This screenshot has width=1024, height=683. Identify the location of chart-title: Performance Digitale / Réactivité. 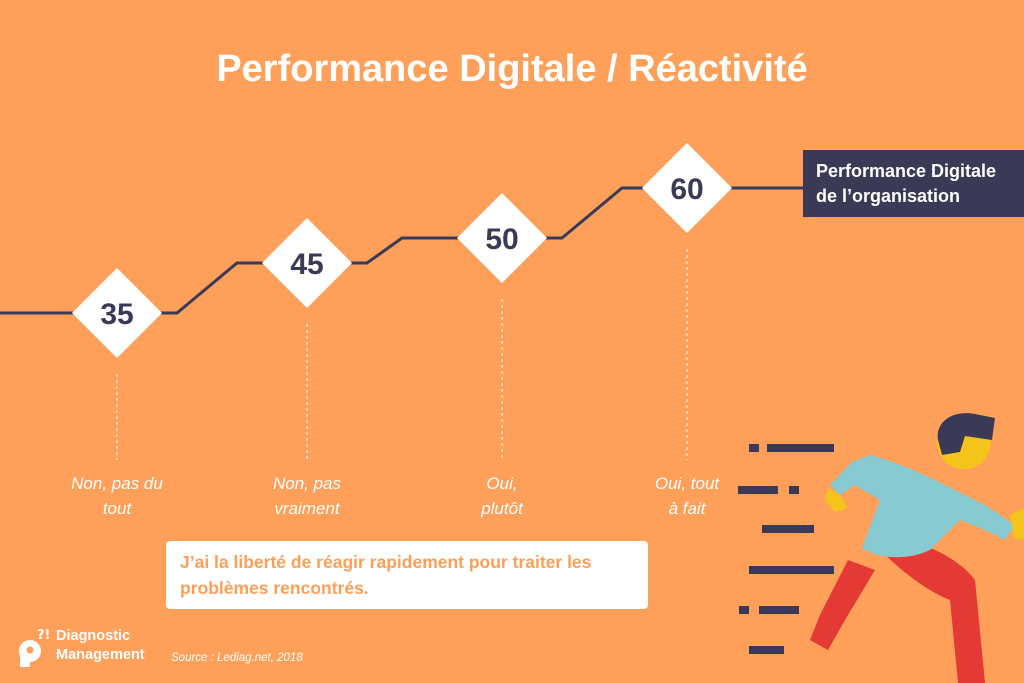
(512, 69).